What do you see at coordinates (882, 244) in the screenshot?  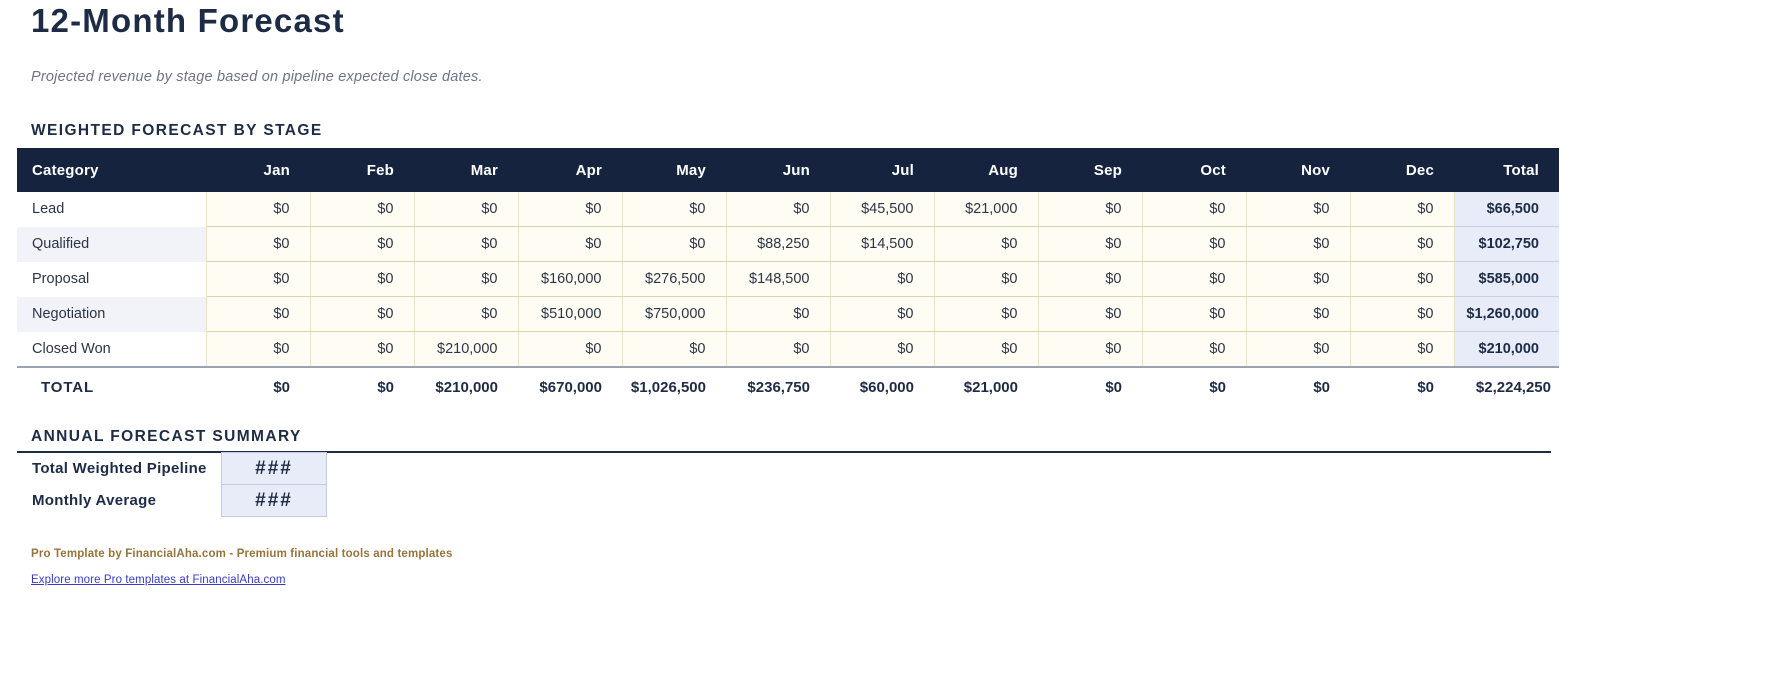 I see `cell-qualified-jul: $14,500` at bounding box center [882, 244].